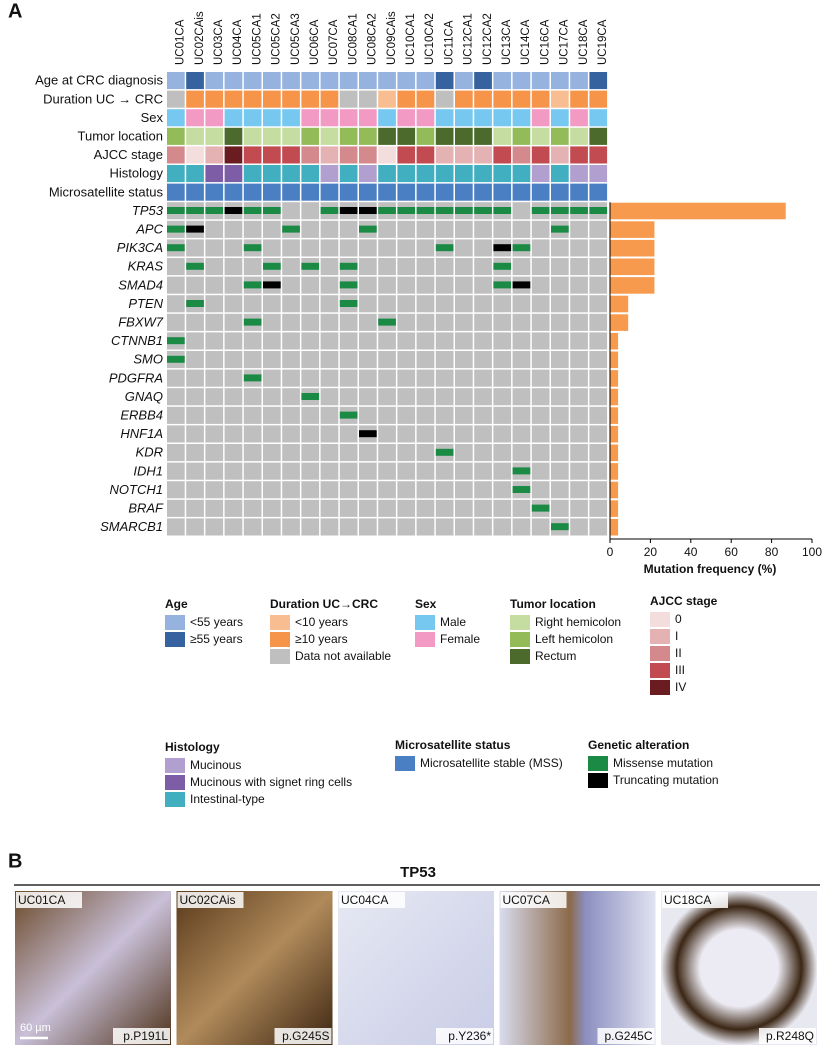  Describe the element at coordinates (614, 490) in the screenshot. I see `bar` at that location.